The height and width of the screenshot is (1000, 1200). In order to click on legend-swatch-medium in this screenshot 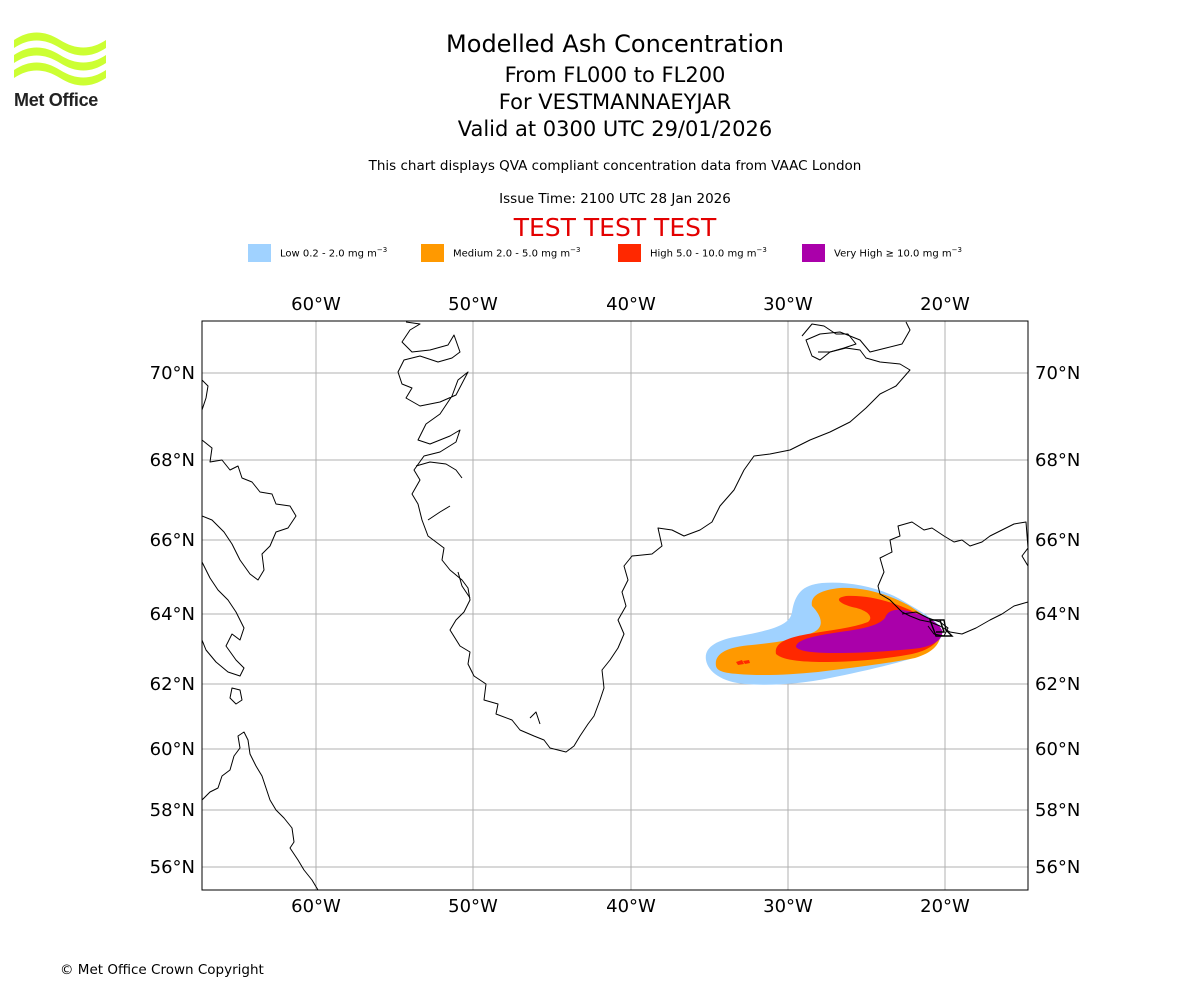, I will do `click(432, 253)`.